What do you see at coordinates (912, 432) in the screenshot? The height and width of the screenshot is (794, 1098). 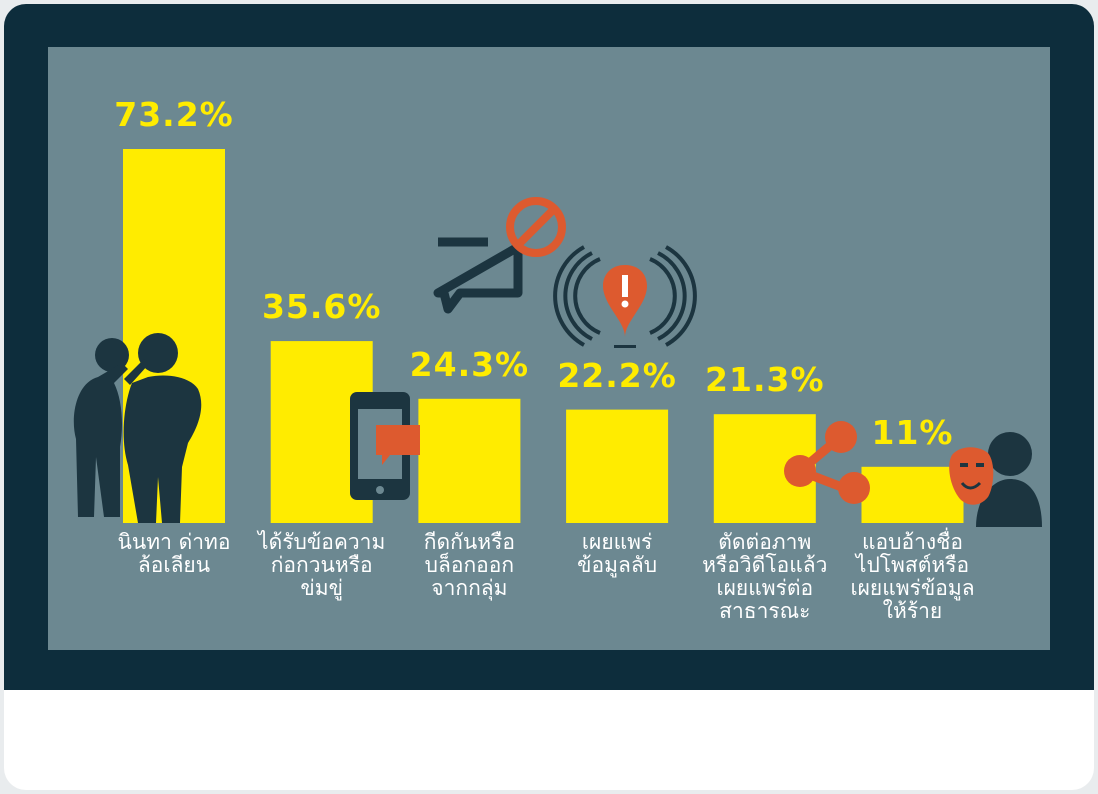 I see `value-label: 11%` at bounding box center [912, 432].